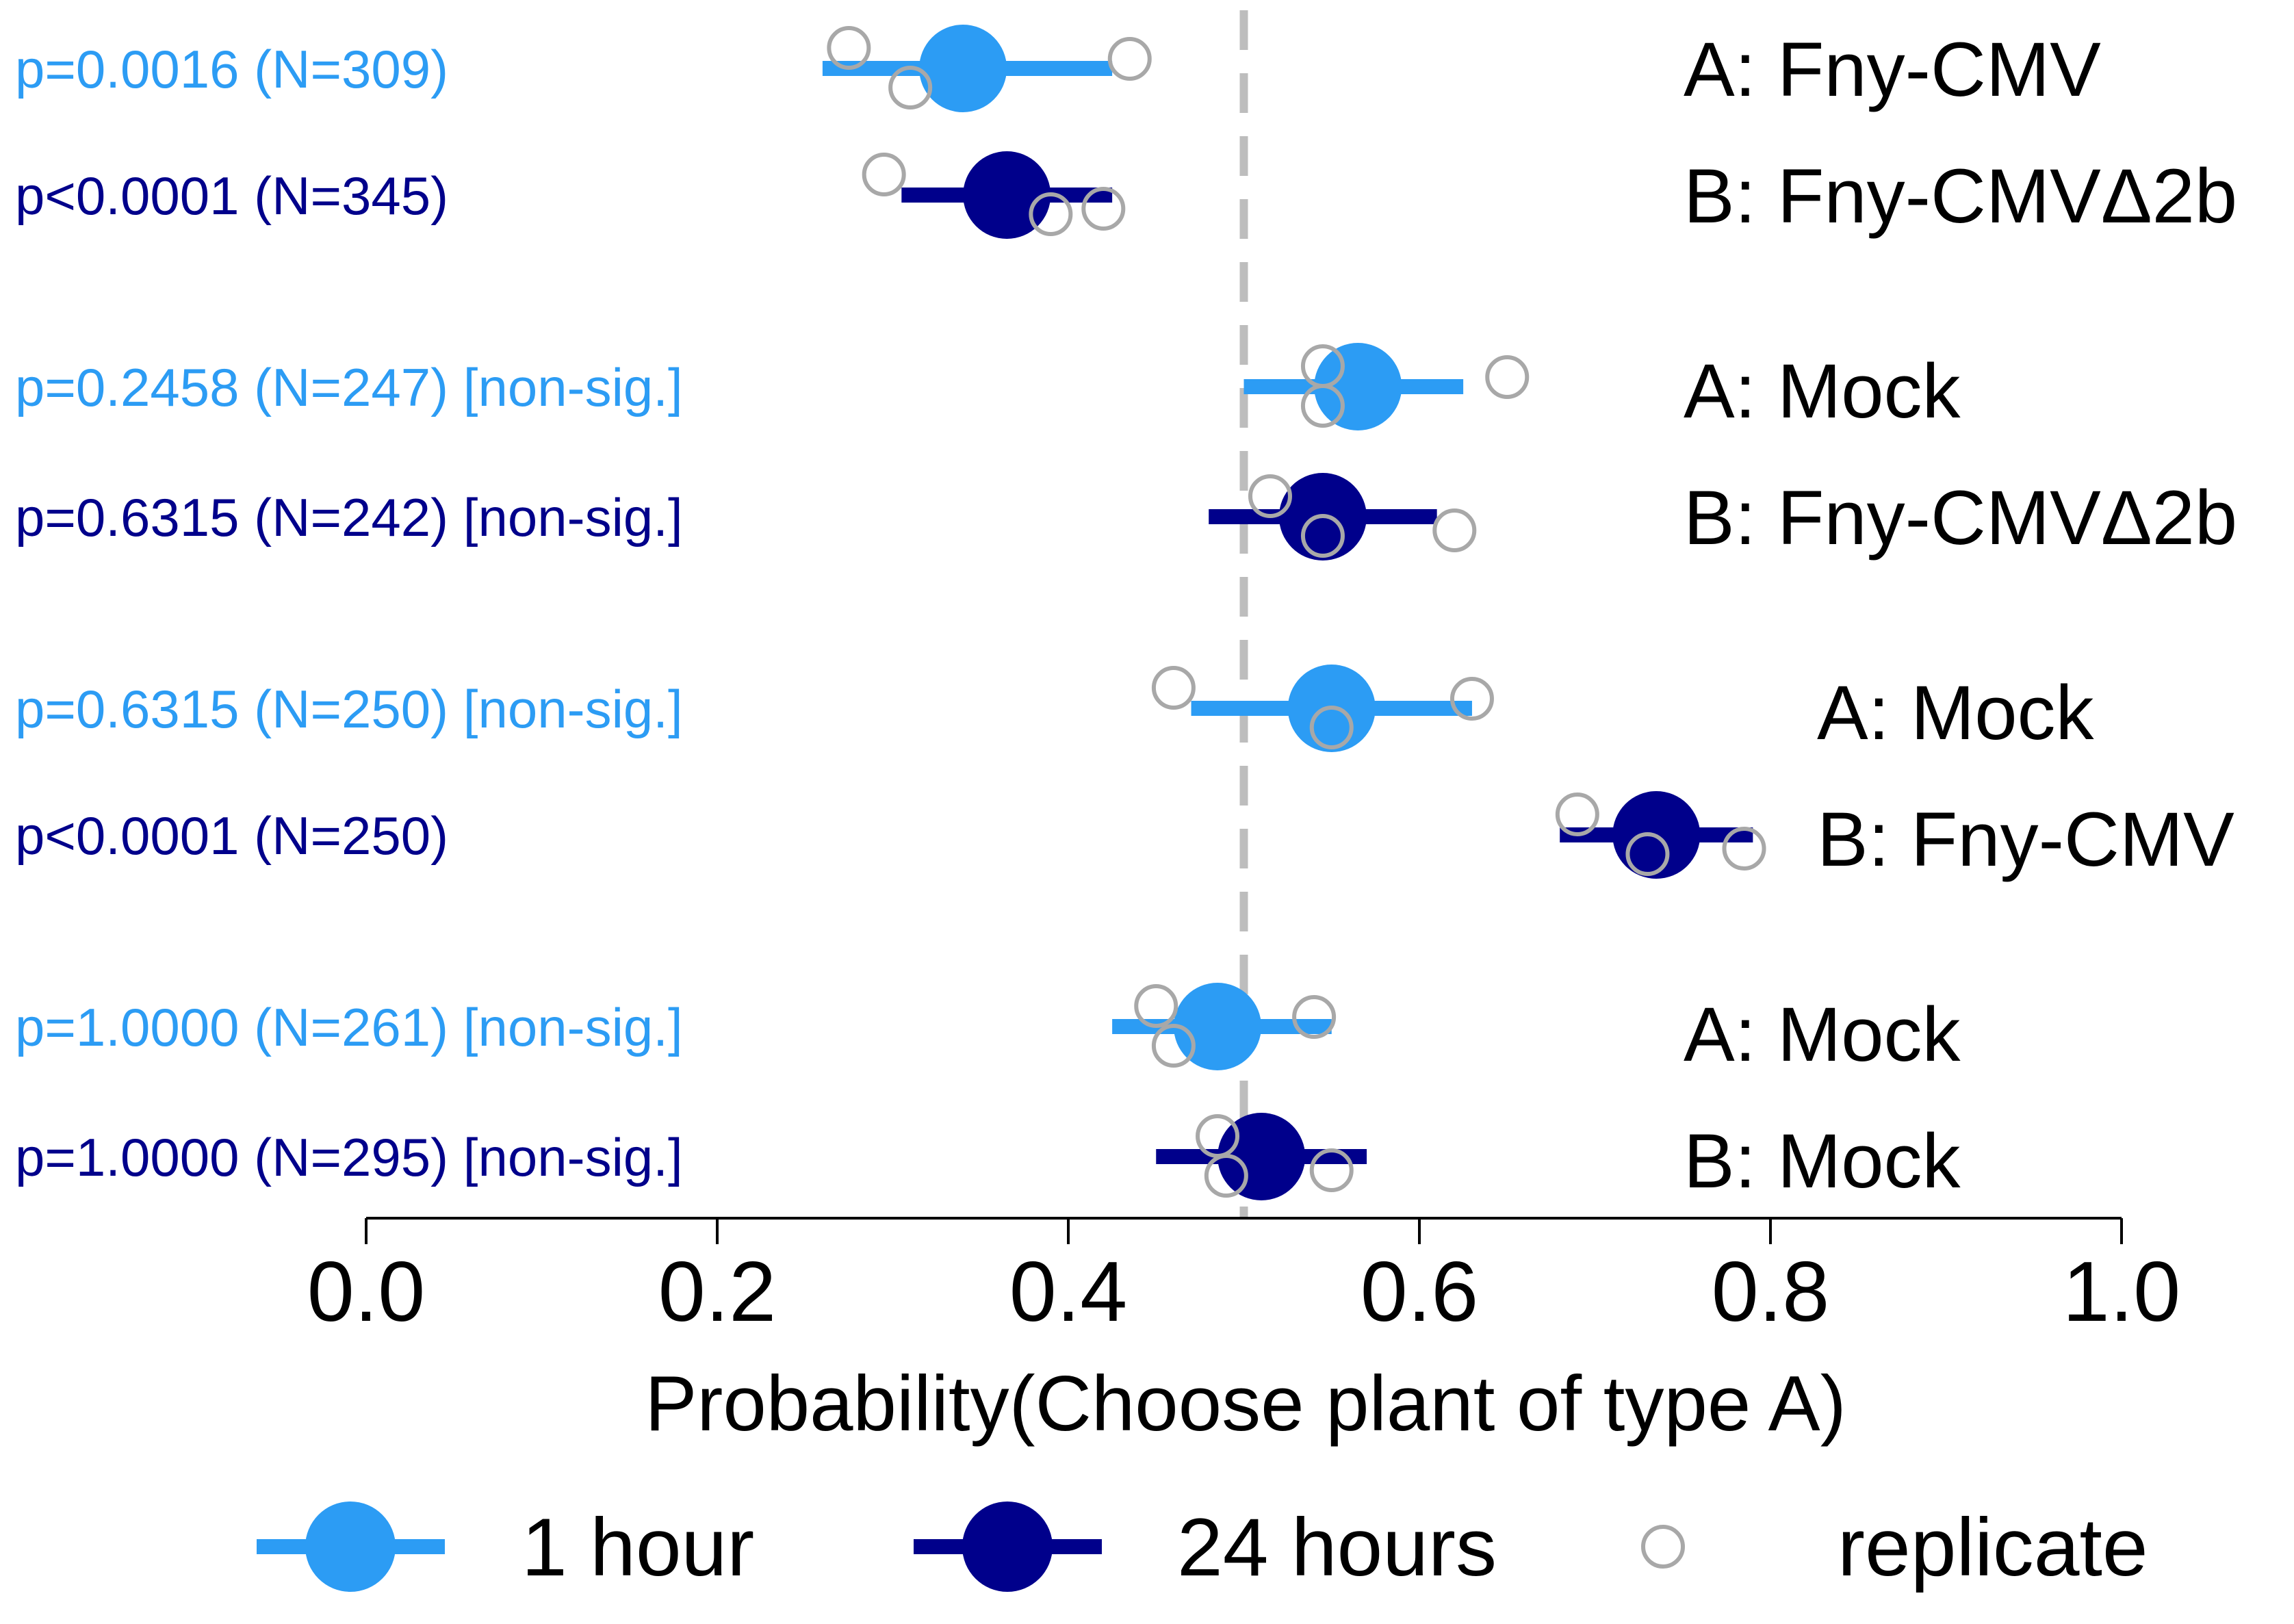 Image resolution: width=2294 pixels, height=1624 pixels. I want to click on x-axis-label: Probability(Choose plant of type A), so click(1245, 1404).